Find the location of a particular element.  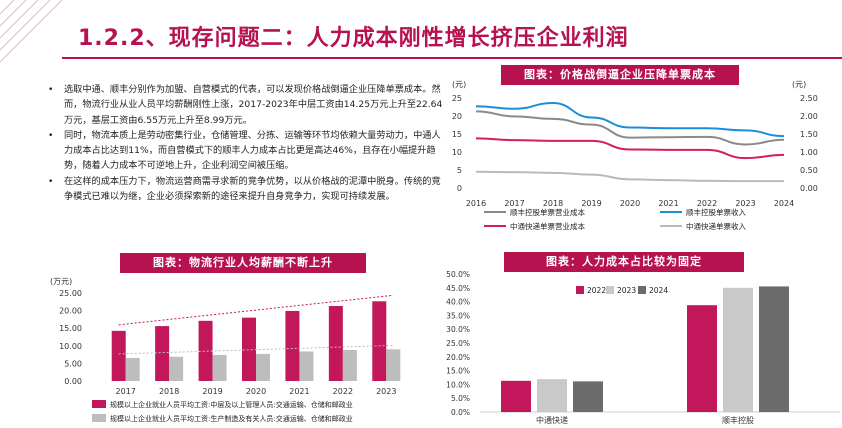

y-left-tick-label: 5 is located at coordinates (459, 170).